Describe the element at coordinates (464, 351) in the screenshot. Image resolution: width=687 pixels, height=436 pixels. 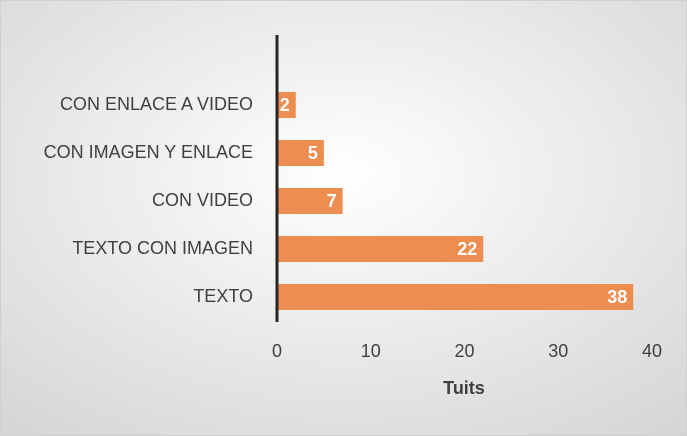
I see `x-tick-label: 20` at that location.